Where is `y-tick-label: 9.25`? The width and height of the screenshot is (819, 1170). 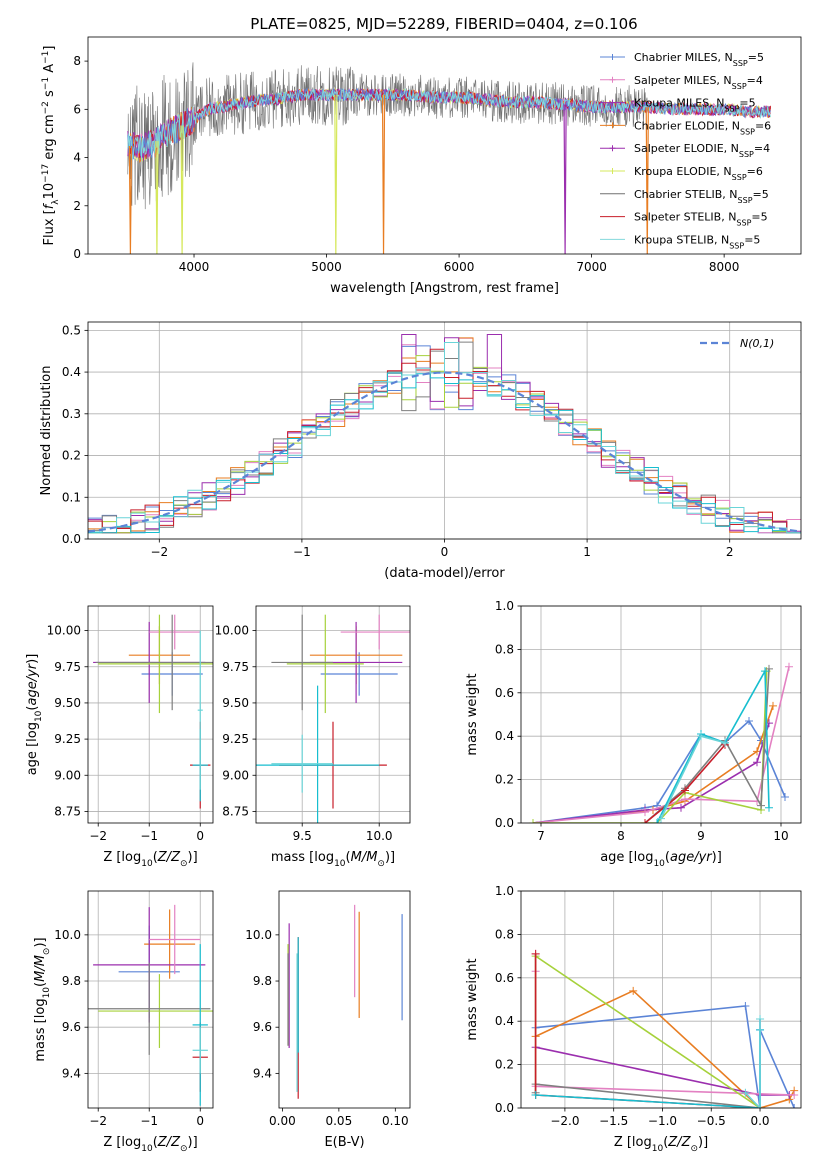 y-tick-label: 9.25 is located at coordinates (235, 739).